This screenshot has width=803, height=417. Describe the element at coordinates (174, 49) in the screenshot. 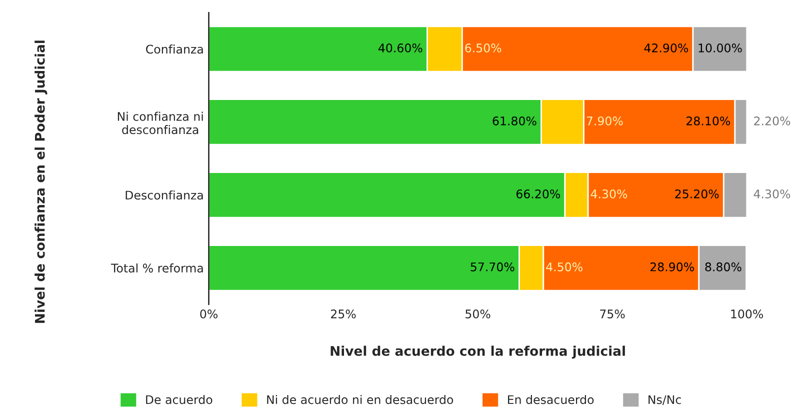

I see `y-tick-label: Confianza` at that location.